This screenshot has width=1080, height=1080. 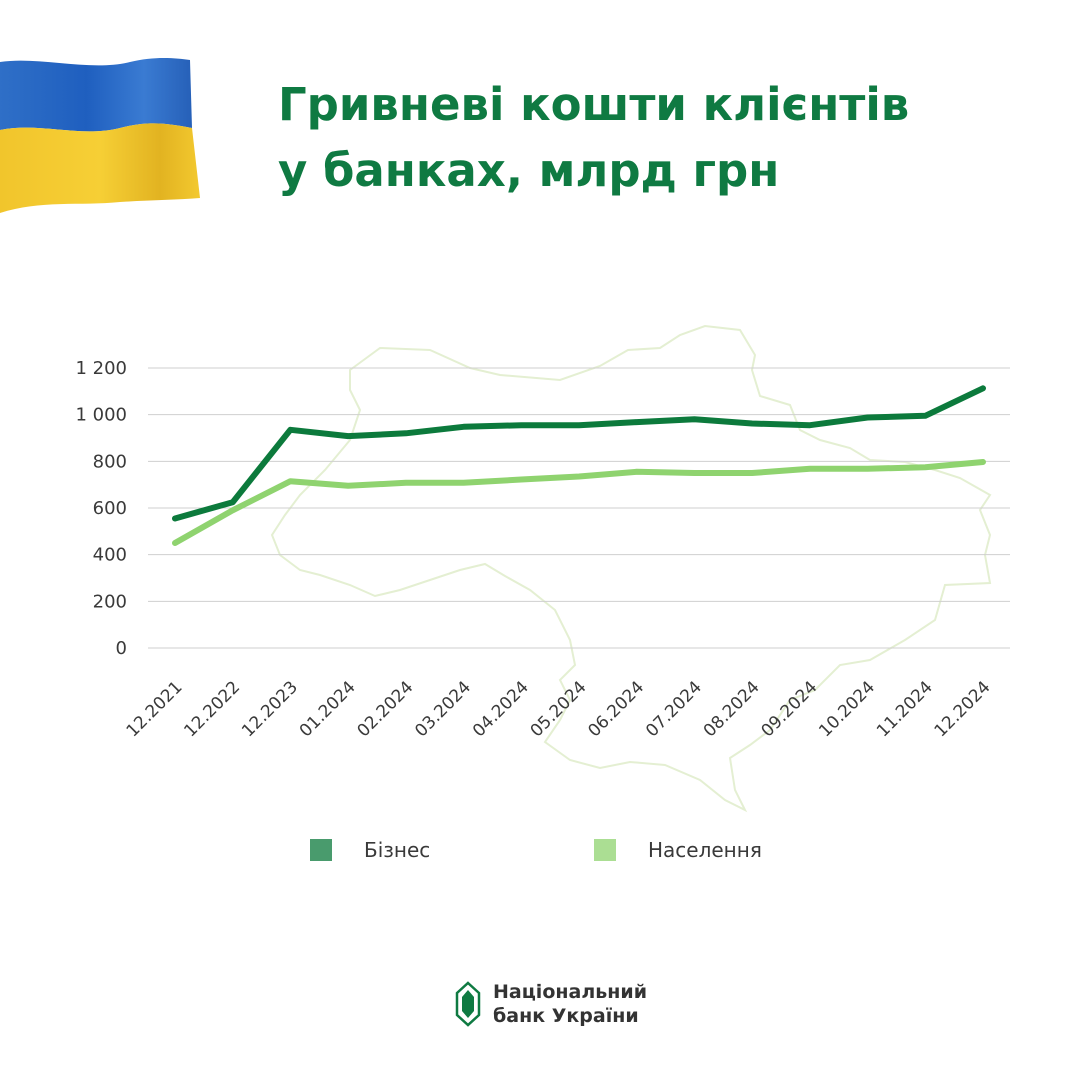 What do you see at coordinates (443, 709) in the screenshot?
I see `x-tick-label: 03.2024` at bounding box center [443, 709].